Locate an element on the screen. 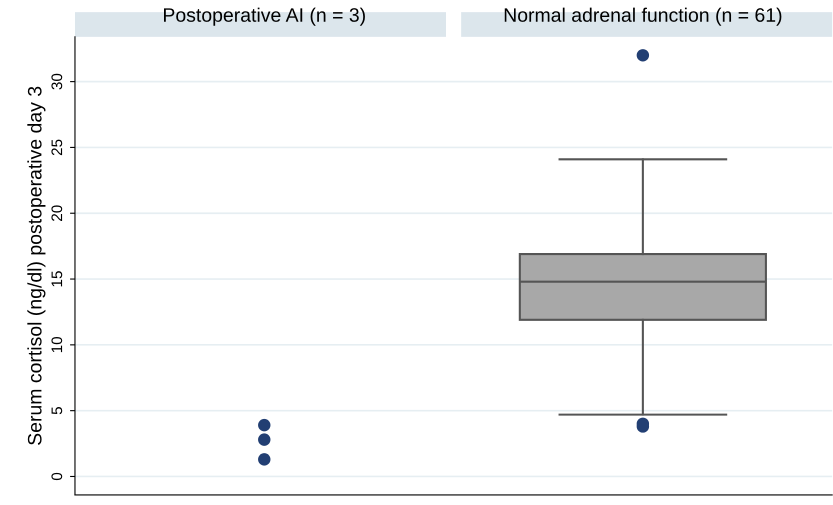  x-tick-label: Normal adrenal function (n = 61) is located at coordinates (643, 17).